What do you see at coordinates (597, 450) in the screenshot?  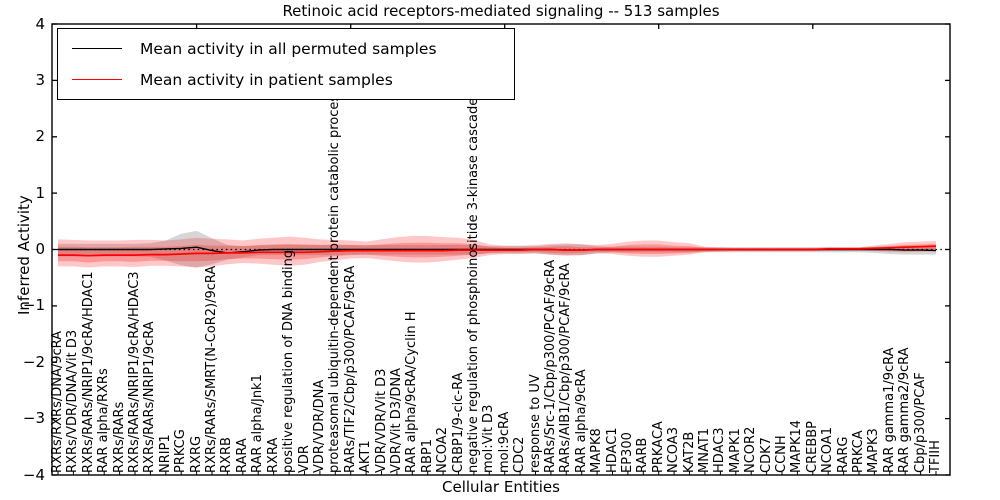 I see `x-tick-label: MAPK8` at bounding box center [597, 450].